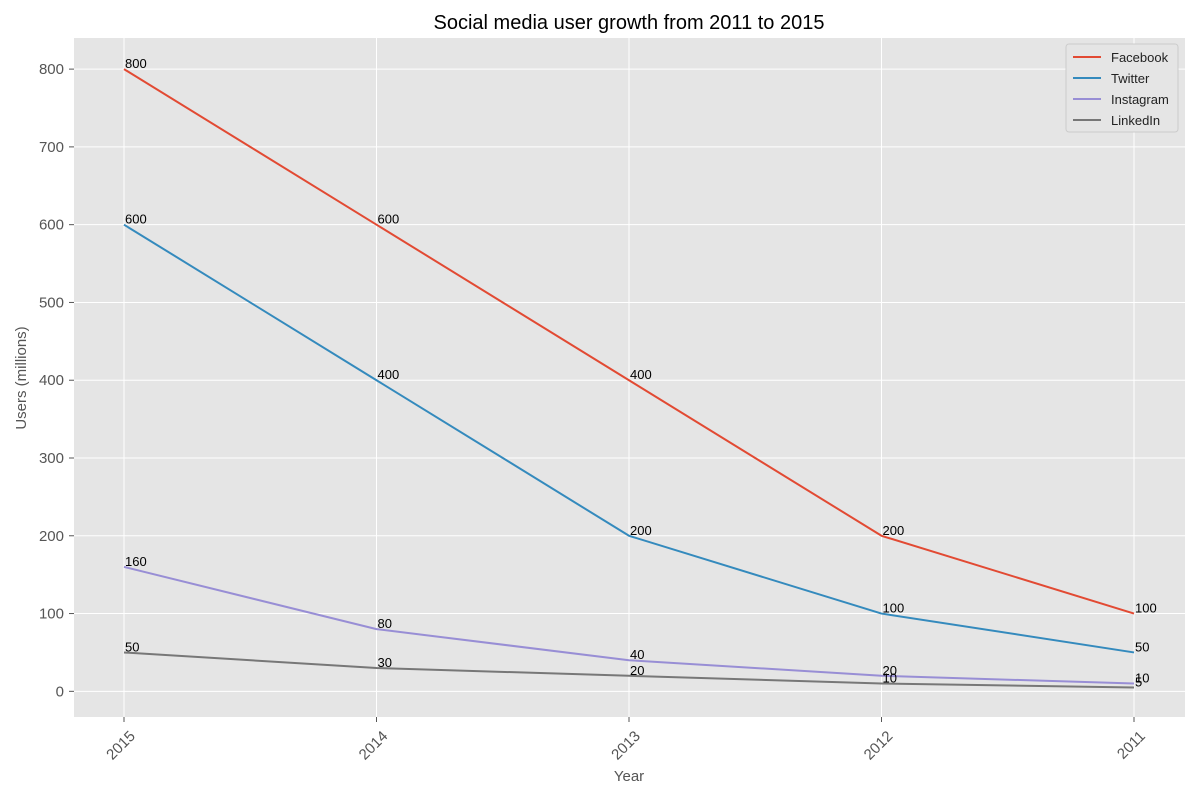  What do you see at coordinates (1142, 646) in the screenshot?
I see `data-label-twitter: 50` at bounding box center [1142, 646].